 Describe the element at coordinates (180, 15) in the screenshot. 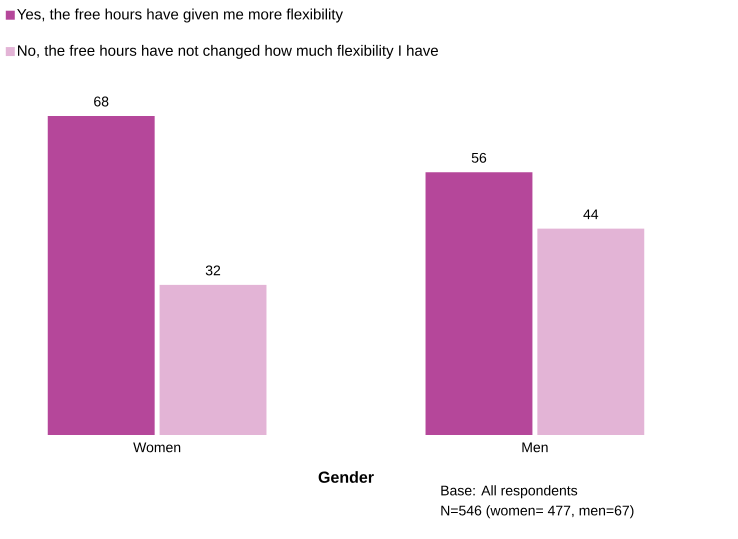

I see `legend-label: Yes, the free hours have given me more flexibility` at that location.